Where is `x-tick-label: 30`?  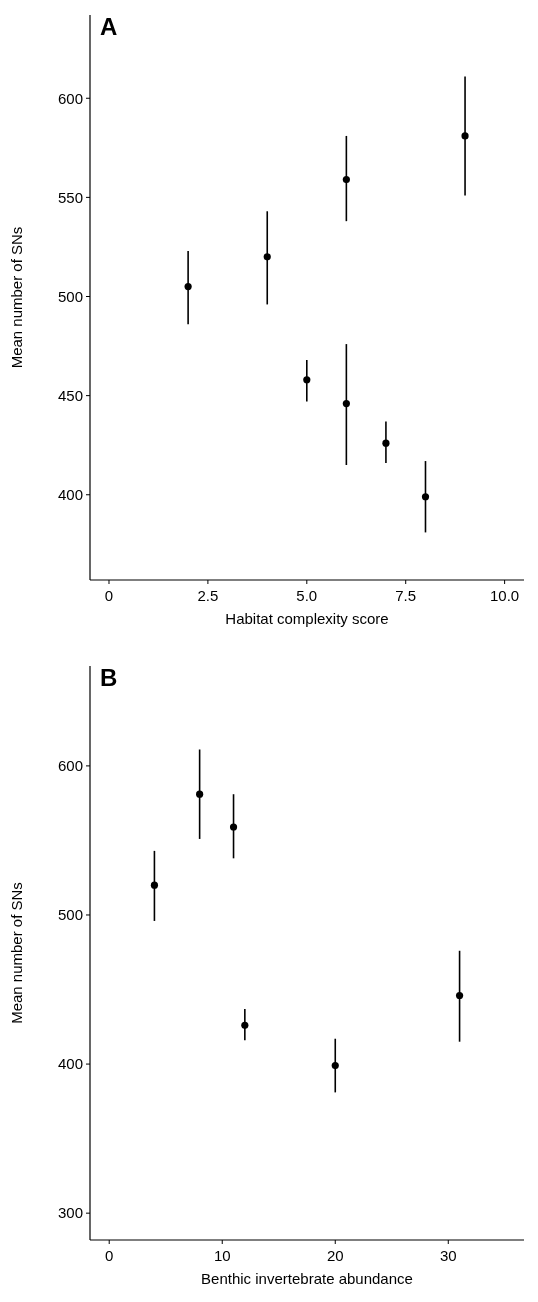 x-tick-label: 30 is located at coordinates (448, 1255).